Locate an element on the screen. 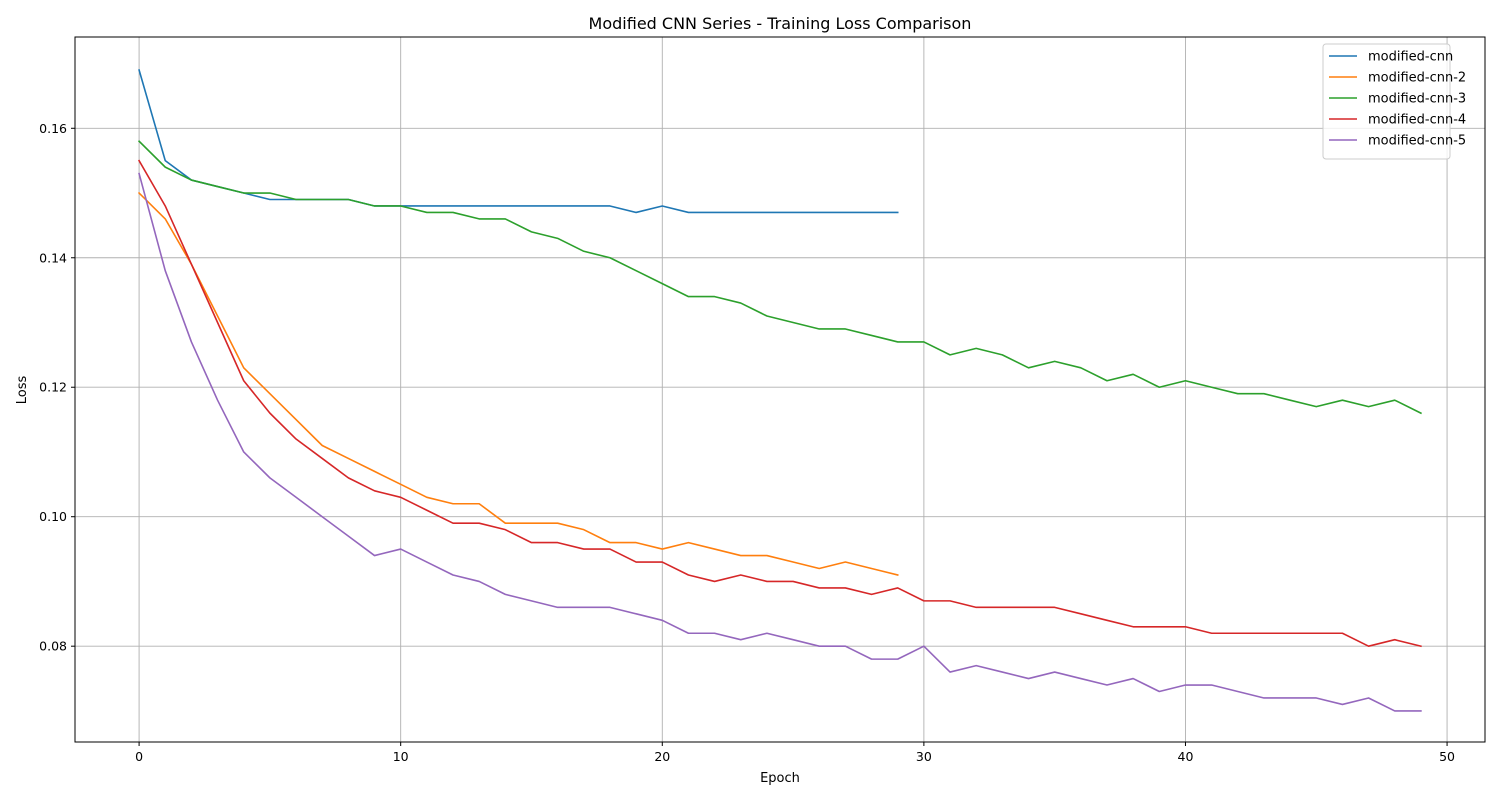 The height and width of the screenshot is (800, 1500). x-tick-label: 0 is located at coordinates (139, 756).